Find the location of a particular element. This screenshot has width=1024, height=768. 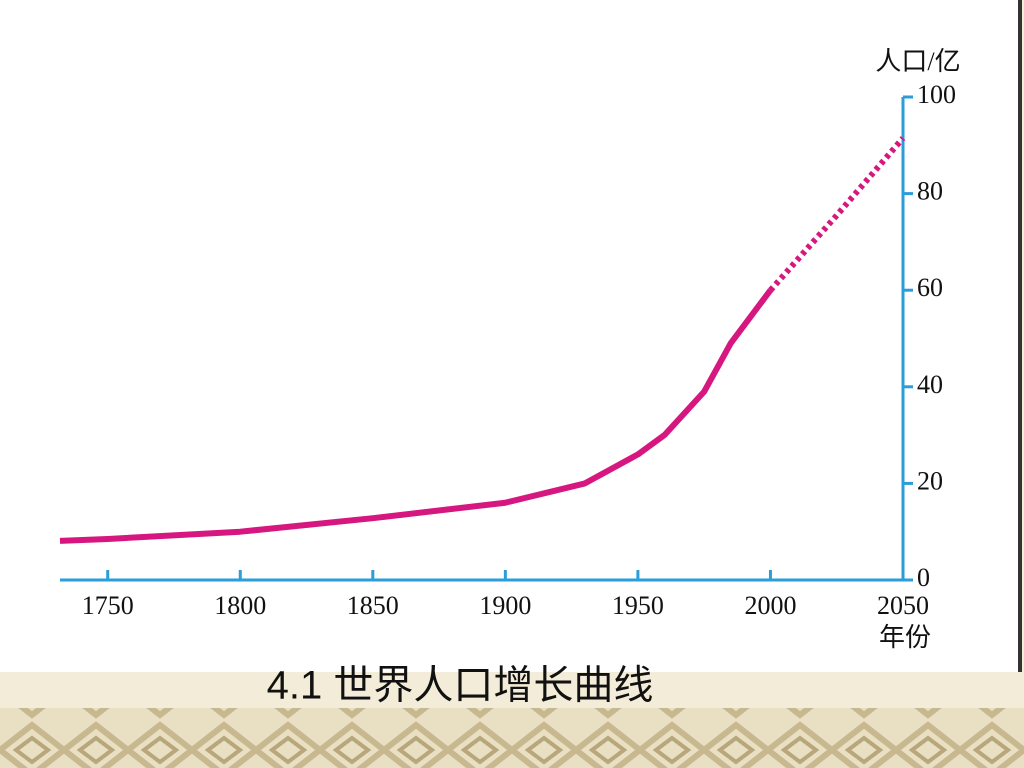

decorative-band is located at coordinates (512, 738).